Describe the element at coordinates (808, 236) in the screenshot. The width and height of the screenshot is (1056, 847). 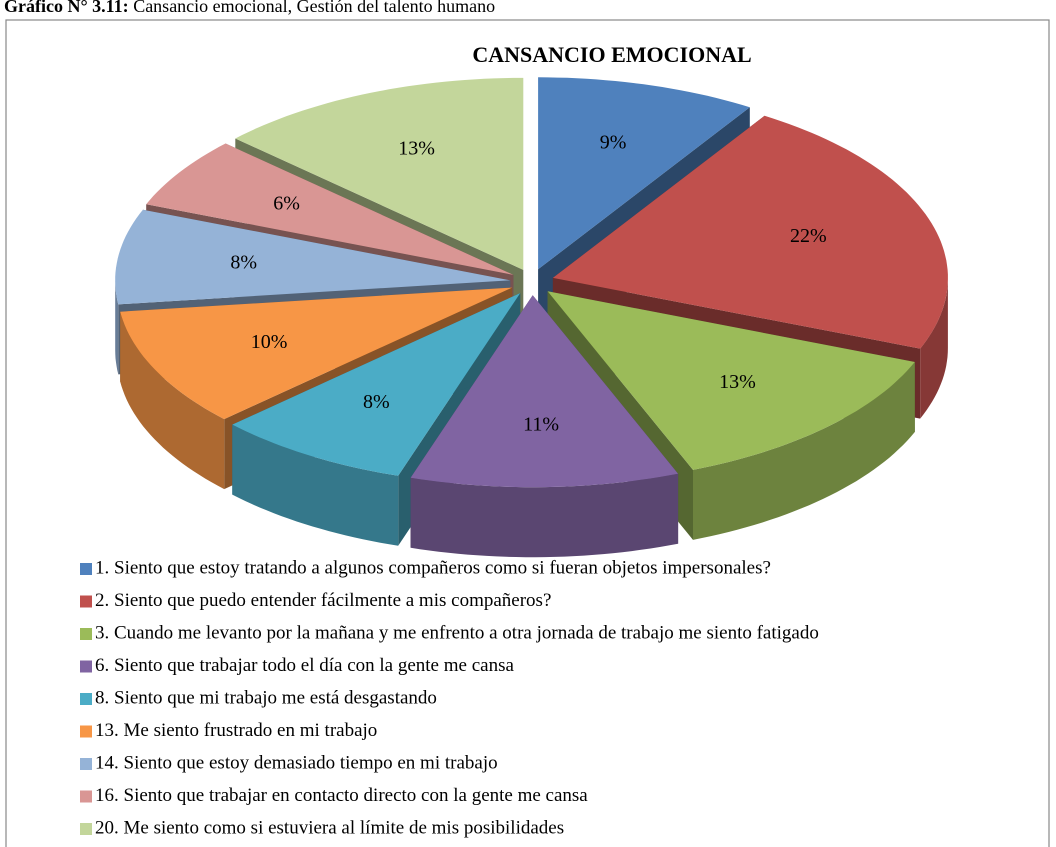
I see `data-label: 22%` at that location.